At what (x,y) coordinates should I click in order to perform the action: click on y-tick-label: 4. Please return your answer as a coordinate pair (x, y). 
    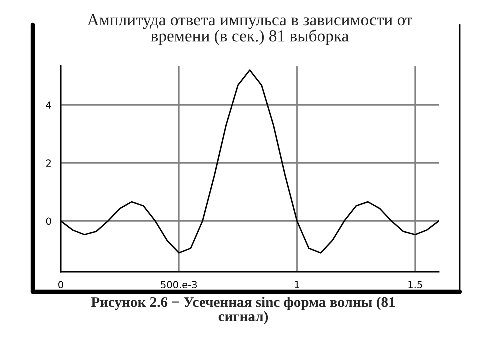
    Looking at the image, I should click on (49, 105).